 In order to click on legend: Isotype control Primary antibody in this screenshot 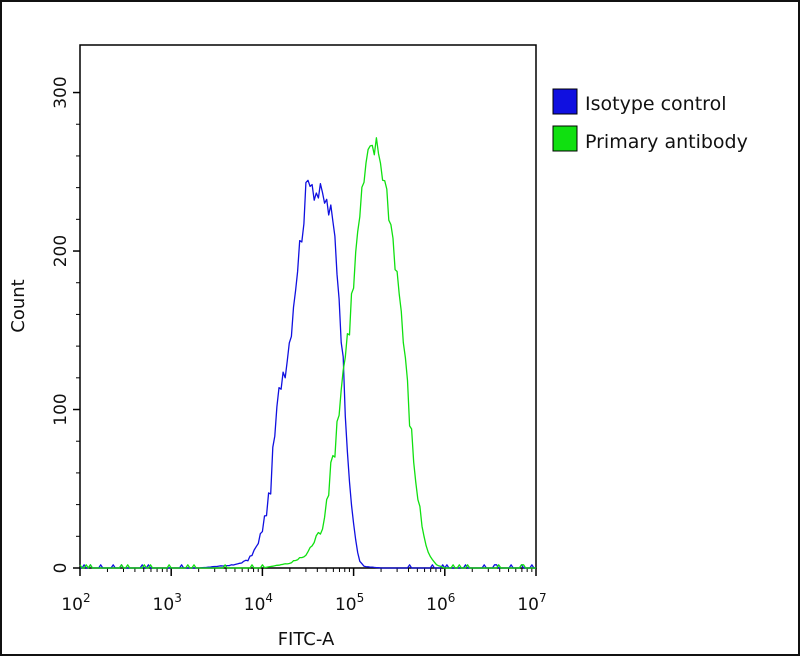, I will do `click(650, 120)`.